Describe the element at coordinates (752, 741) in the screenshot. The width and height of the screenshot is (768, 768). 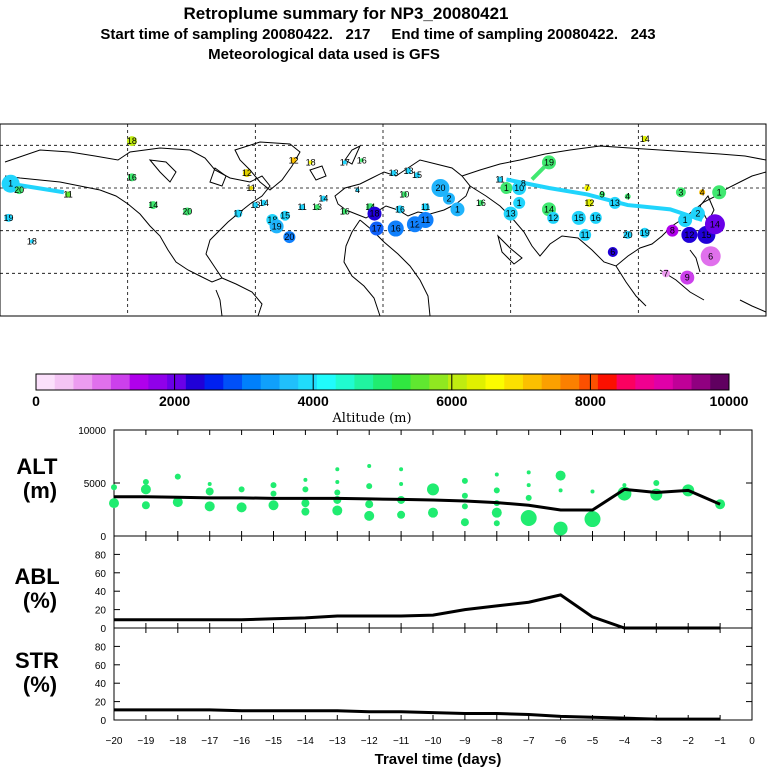
I see `x-tick-label: 0` at that location.